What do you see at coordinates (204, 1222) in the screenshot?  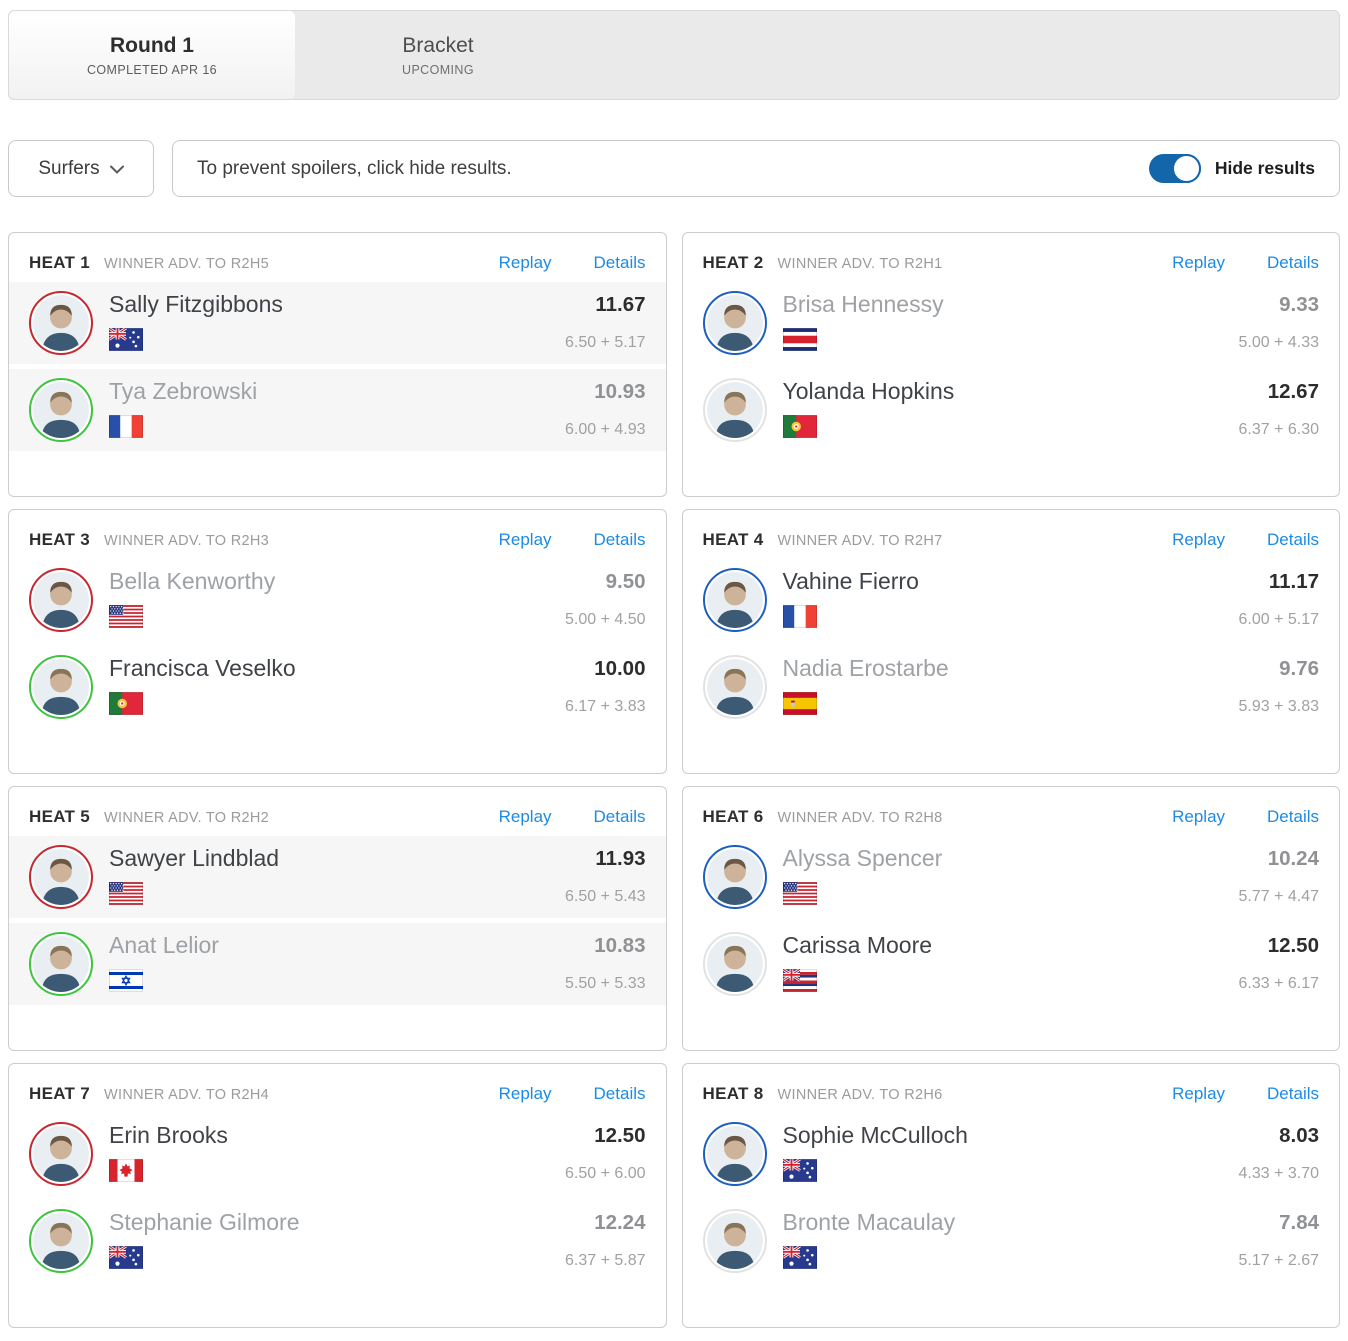 I see `surfer-name: Stephanie Gilmore` at bounding box center [204, 1222].